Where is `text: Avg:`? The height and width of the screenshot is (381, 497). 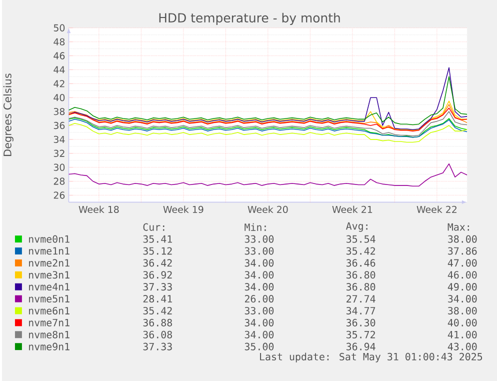 text: Avg: is located at coordinates (357, 227).